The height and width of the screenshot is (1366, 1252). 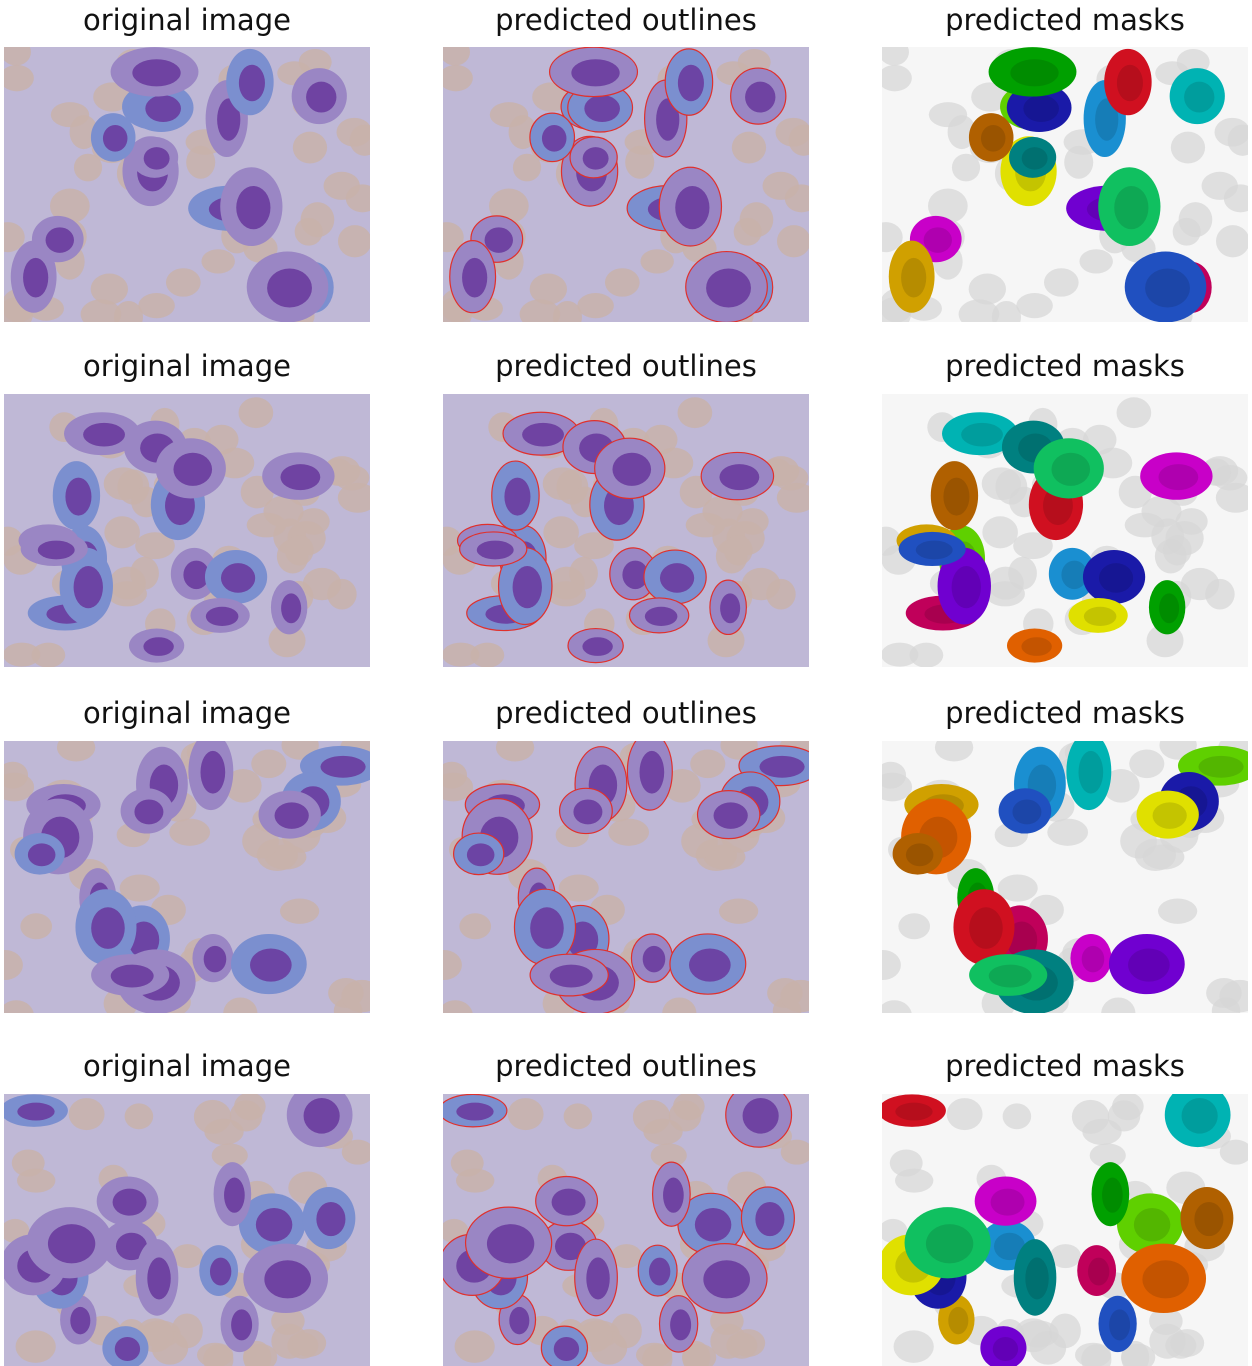 I want to click on panel-r4-masks: predicted masks, so click(x=1065, y=1206).